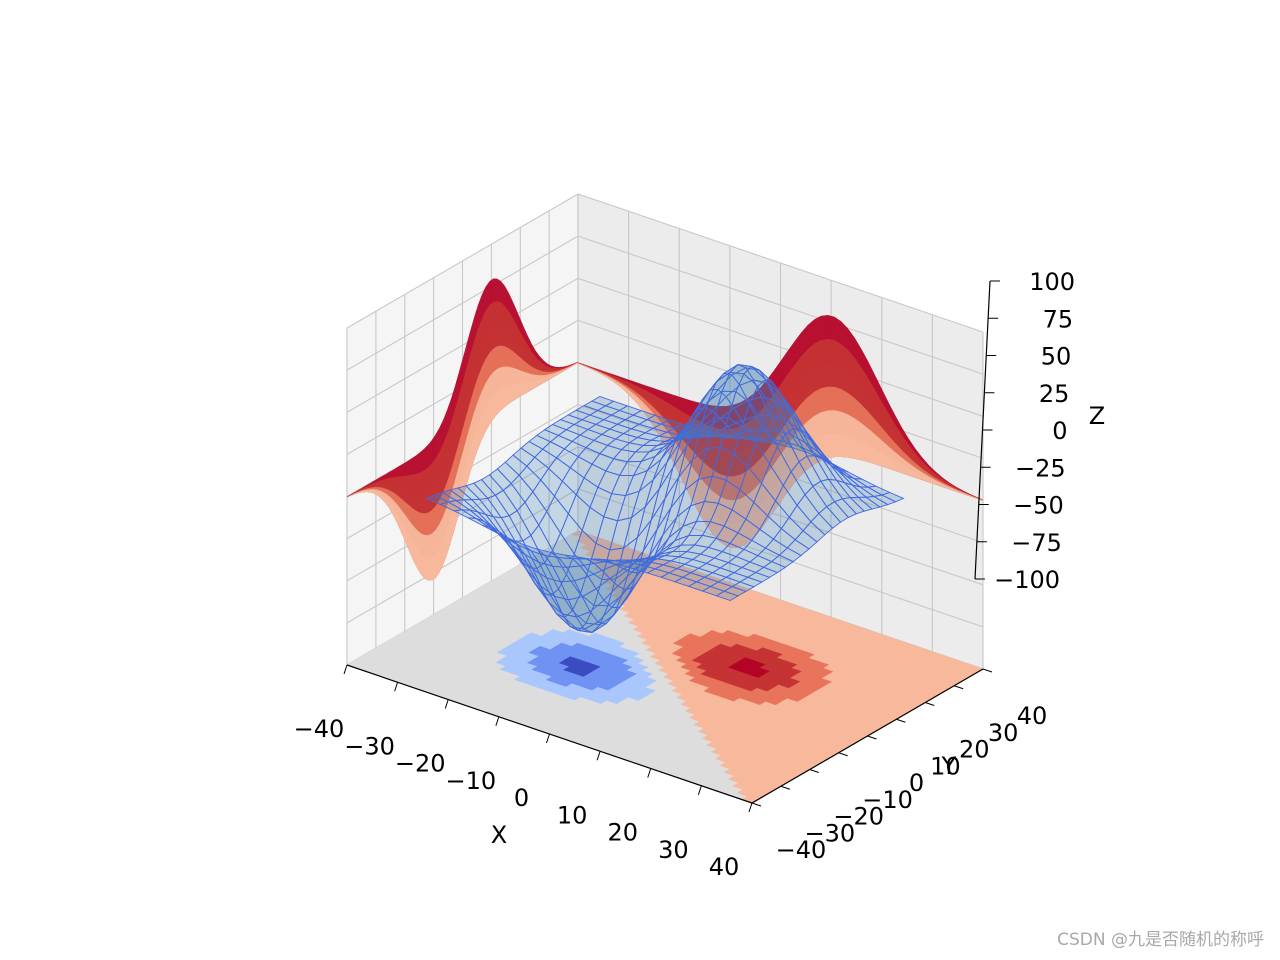 Image resolution: width=1280 pixels, height=960 pixels. I want to click on y-tick-label: 20, so click(974, 750).